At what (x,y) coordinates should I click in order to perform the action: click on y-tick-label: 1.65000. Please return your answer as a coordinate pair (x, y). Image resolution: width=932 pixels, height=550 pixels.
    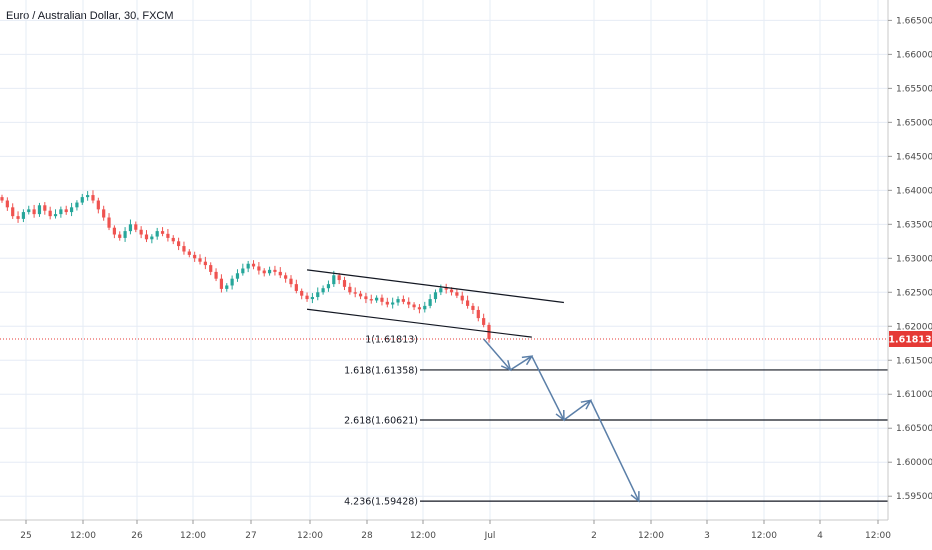
    Looking at the image, I should click on (914, 123).